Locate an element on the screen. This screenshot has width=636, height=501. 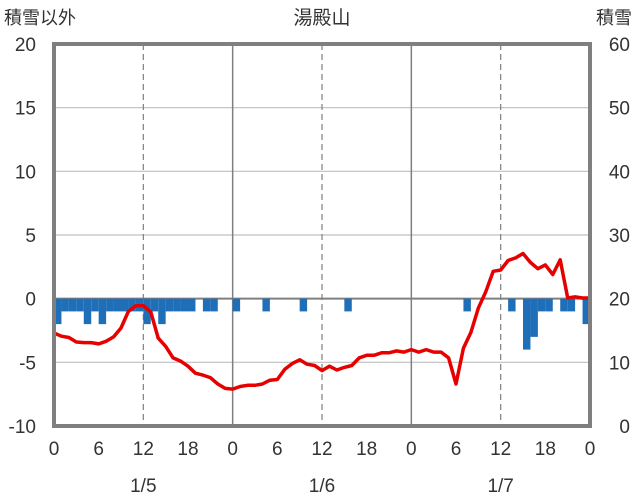
right-tick-label: 10 is located at coordinates (619, 363).